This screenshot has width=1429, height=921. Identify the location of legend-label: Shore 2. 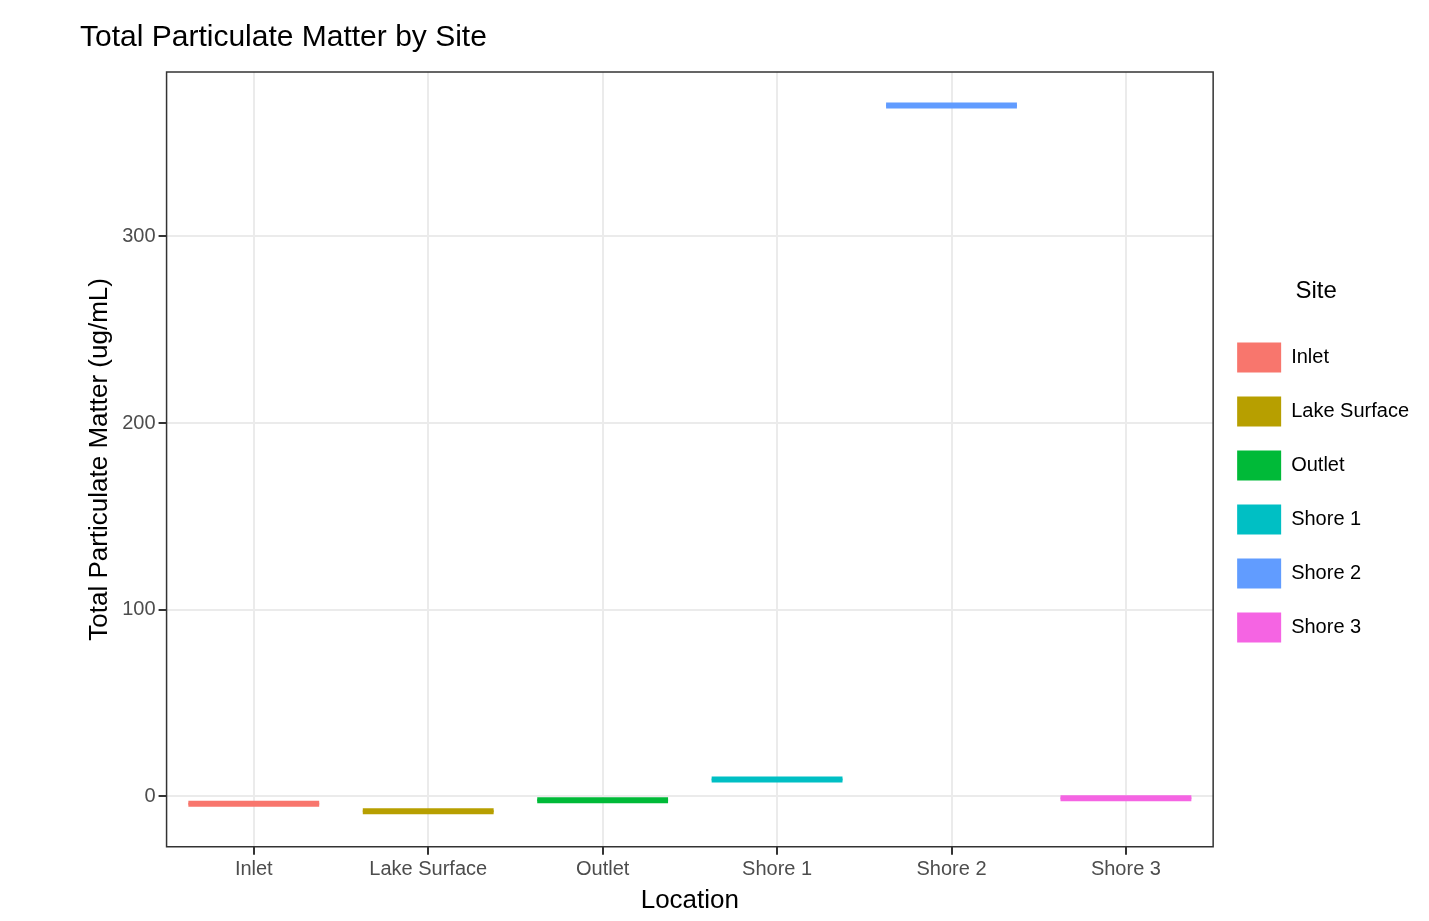
(1326, 571).